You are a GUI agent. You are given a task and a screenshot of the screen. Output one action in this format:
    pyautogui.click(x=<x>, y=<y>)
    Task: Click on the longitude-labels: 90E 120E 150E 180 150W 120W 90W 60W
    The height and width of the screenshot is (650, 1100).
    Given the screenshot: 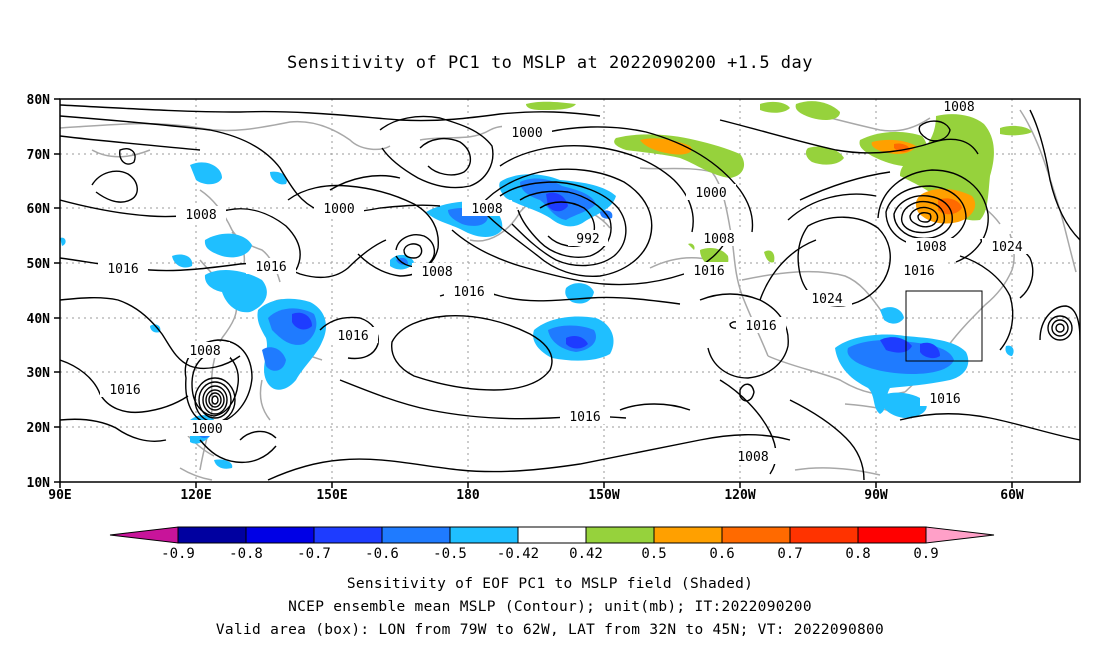 What is the action you would take?
    pyautogui.click(x=536, y=495)
    